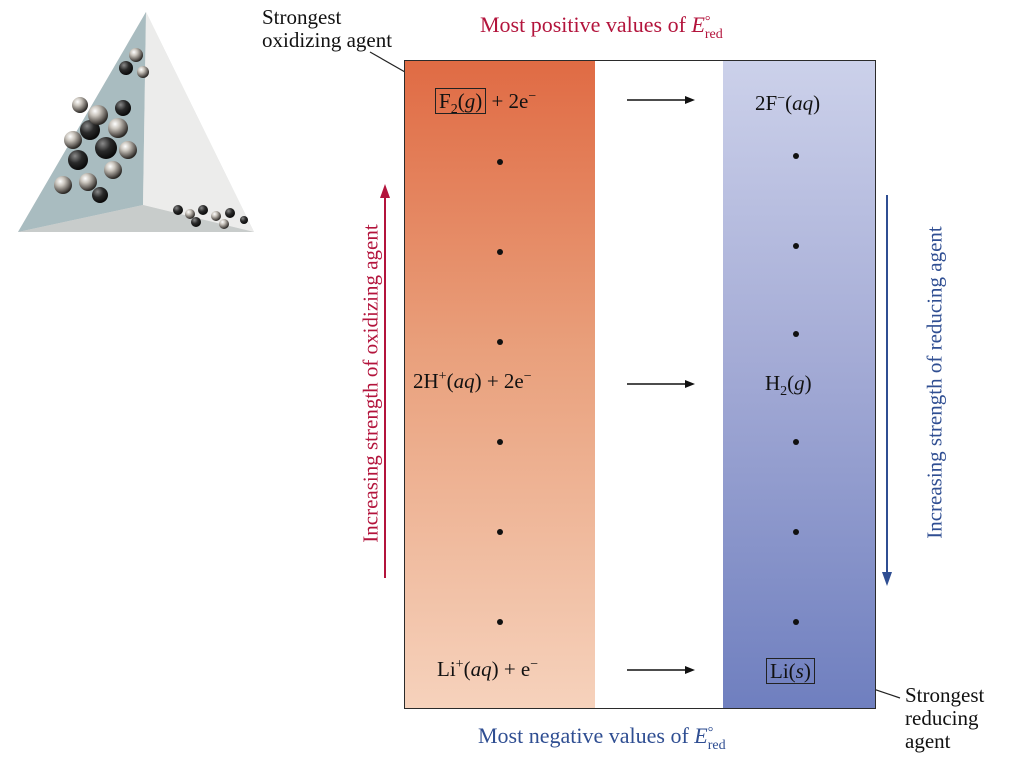 The height and width of the screenshot is (768, 1024). Describe the element at coordinates (928, 741) in the screenshot. I see `callout-line: agent` at that location.